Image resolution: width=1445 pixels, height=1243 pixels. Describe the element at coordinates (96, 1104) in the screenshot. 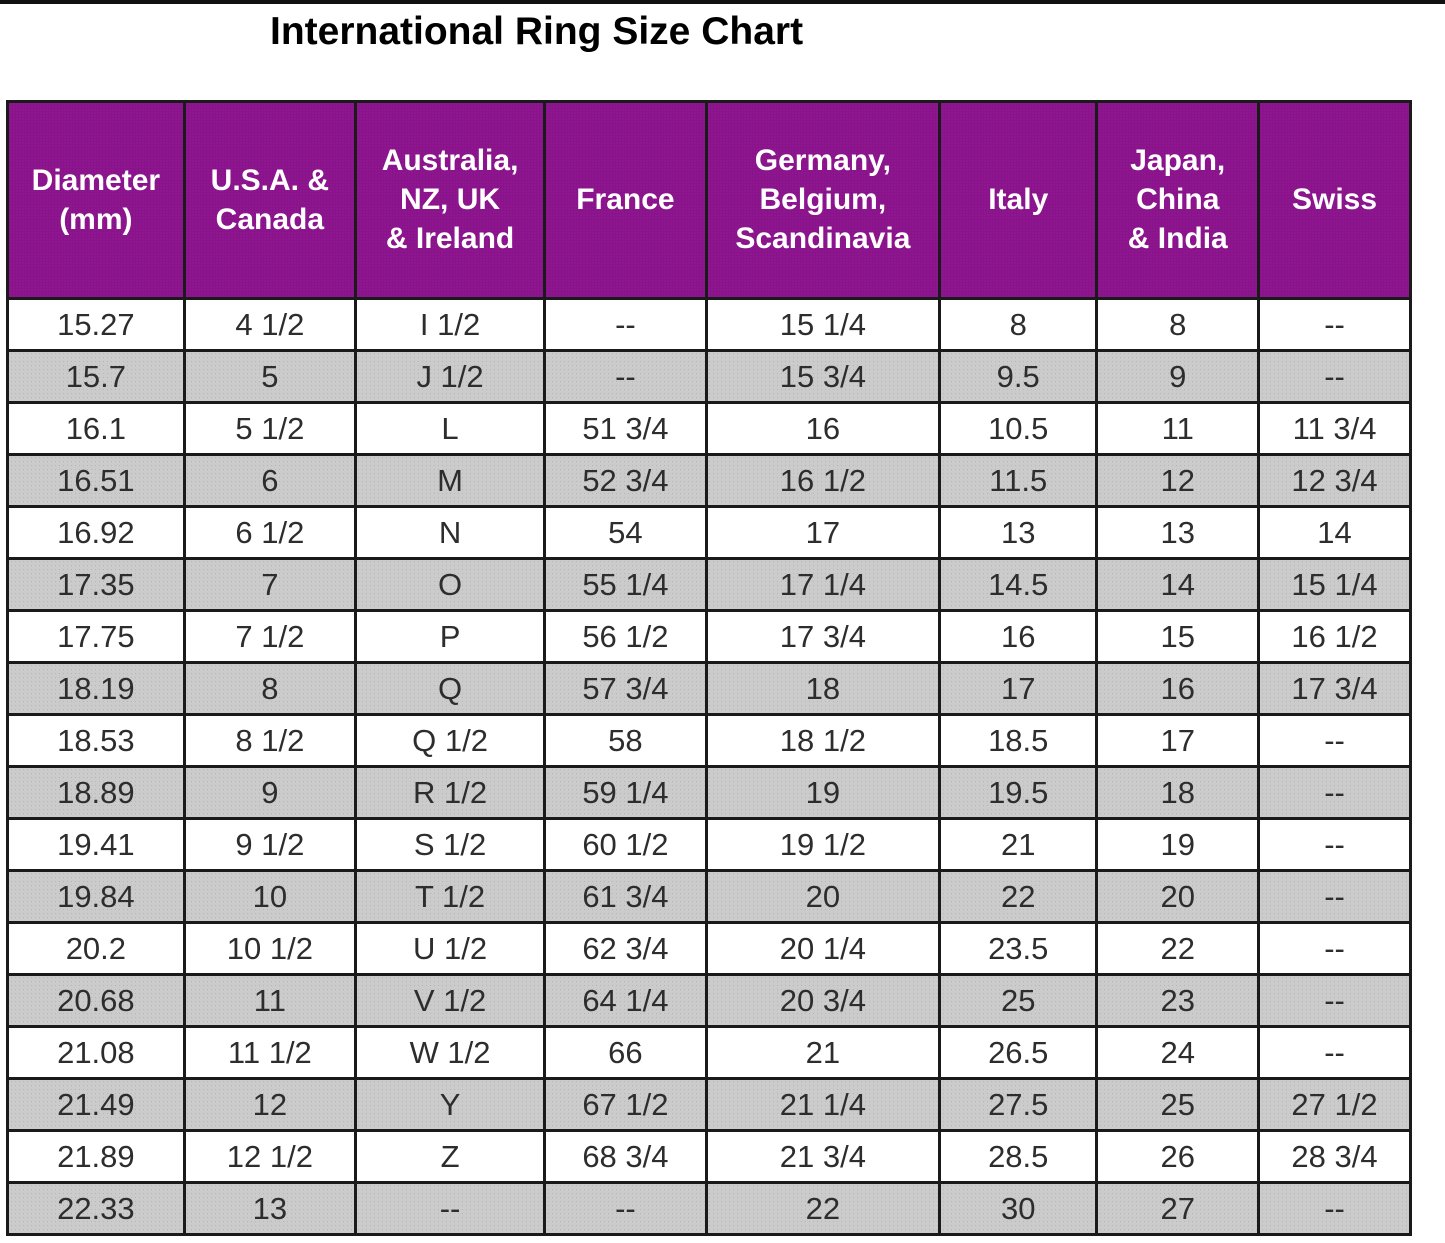

I see `cell-diameter-mm: 21.49` at that location.